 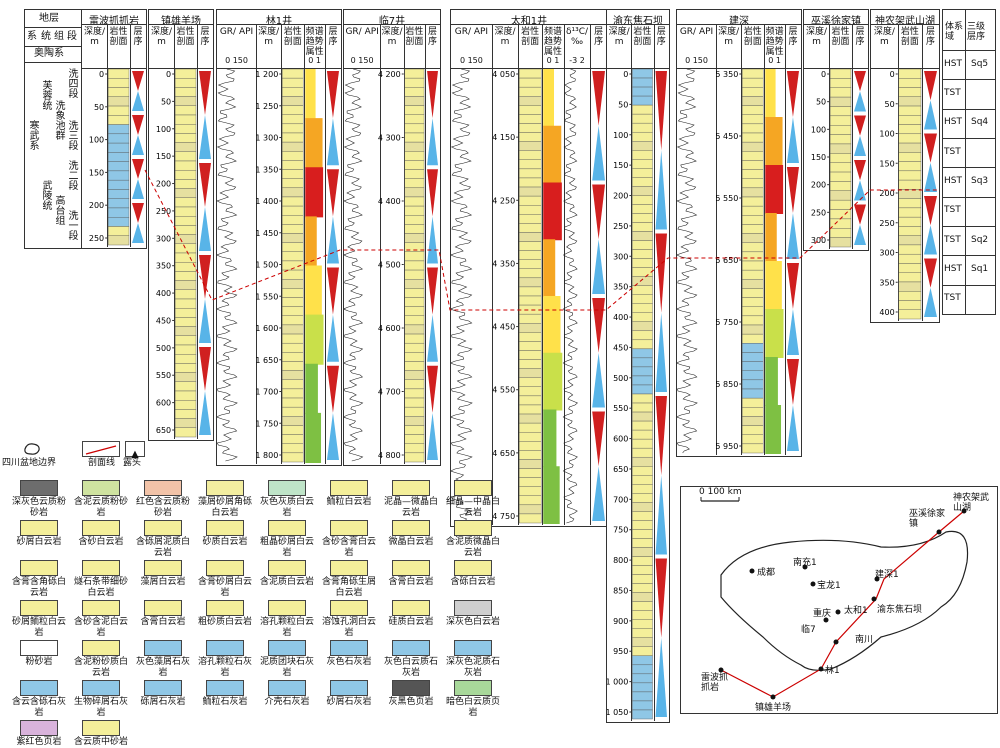 I want to click on depth-tick: 450, so click(x=163, y=320).